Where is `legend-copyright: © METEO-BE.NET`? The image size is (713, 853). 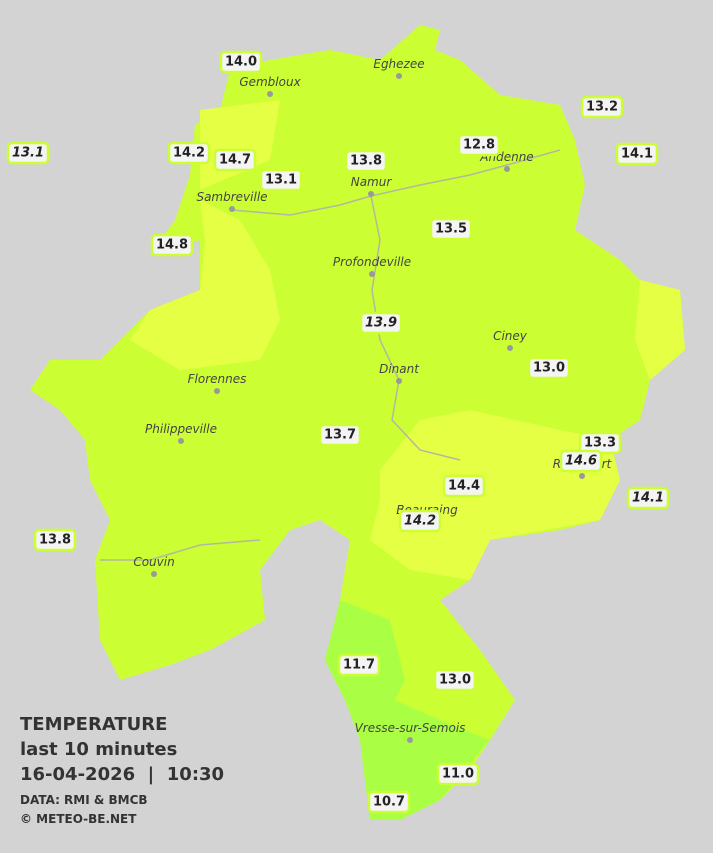
legend-copyright: © METEO-BE.NET is located at coordinates (78, 819).